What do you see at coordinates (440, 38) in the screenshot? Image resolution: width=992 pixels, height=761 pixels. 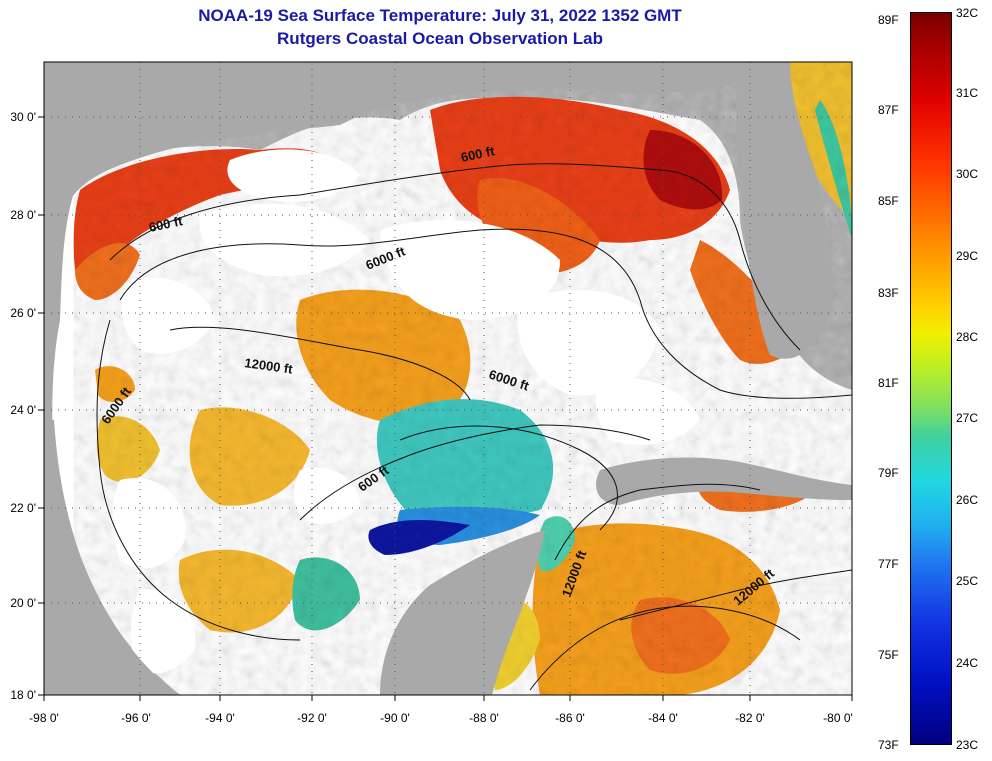 I see `map-subtitle: Rutgers Coastal Ocean Observation Lab` at bounding box center [440, 38].